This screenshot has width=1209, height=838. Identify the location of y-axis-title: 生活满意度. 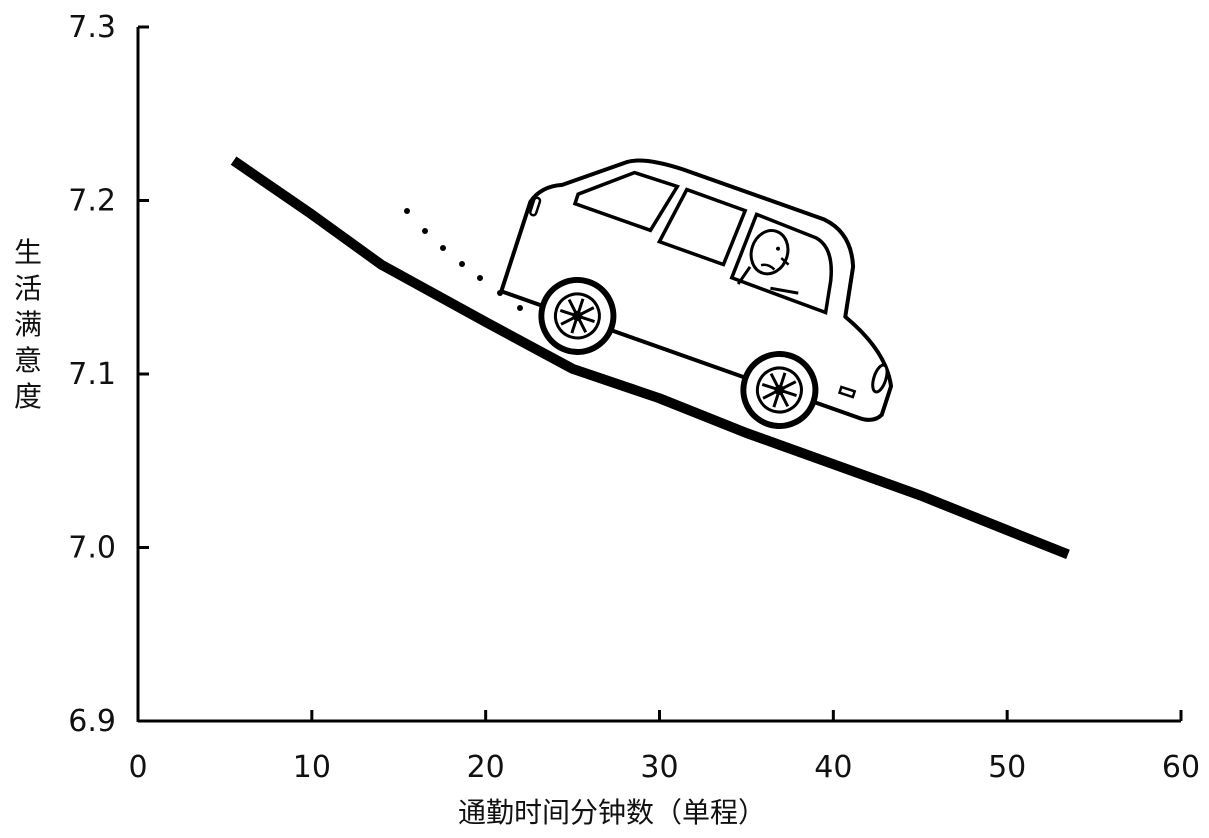
(28, 324).